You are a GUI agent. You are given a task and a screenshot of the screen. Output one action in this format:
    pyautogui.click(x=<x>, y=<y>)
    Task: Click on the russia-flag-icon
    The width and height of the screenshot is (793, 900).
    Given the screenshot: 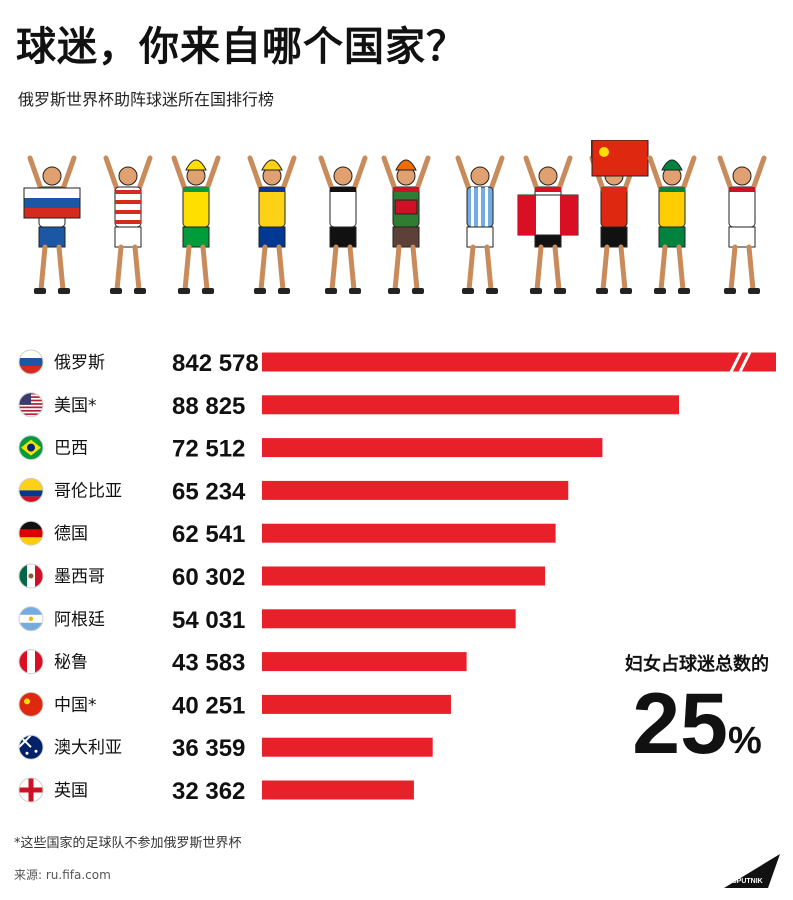 What is the action you would take?
    pyautogui.click(x=31, y=362)
    